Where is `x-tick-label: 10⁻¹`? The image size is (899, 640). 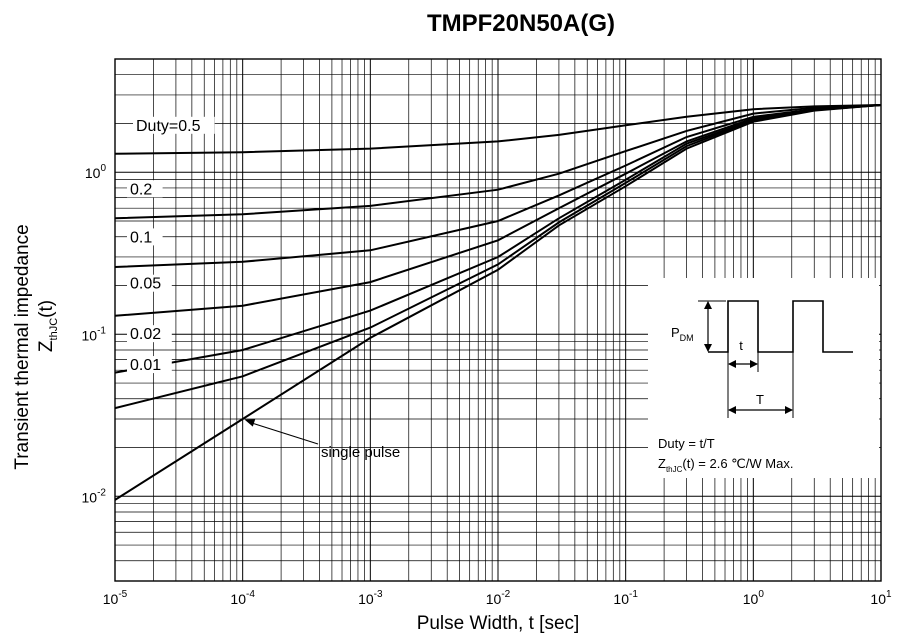
x-tick-label: 10⁻¹ is located at coordinates (625, 598).